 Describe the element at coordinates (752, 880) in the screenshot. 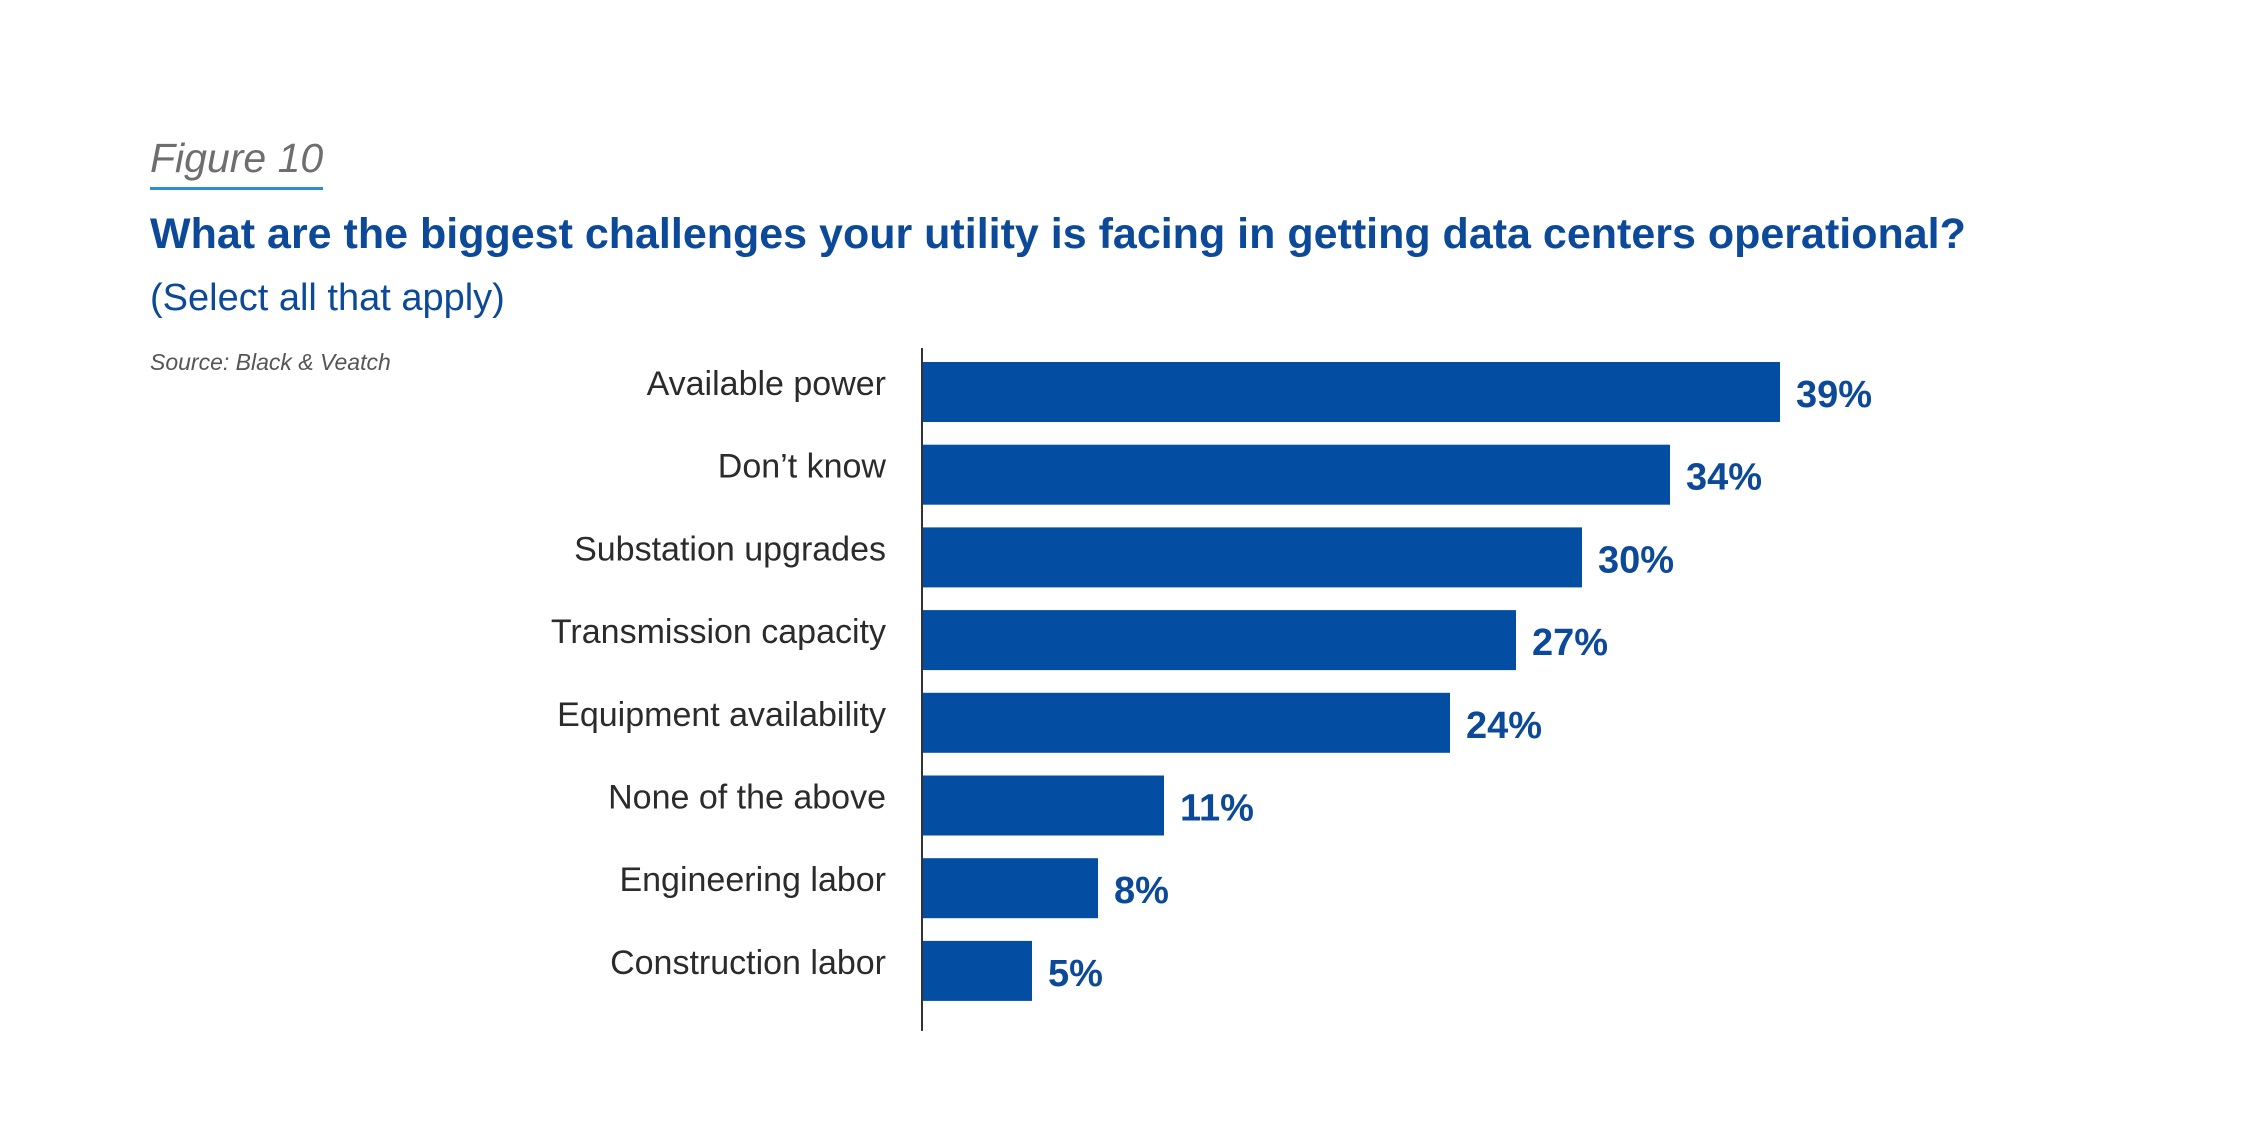

I see `category-label: Engineering labor` at that location.